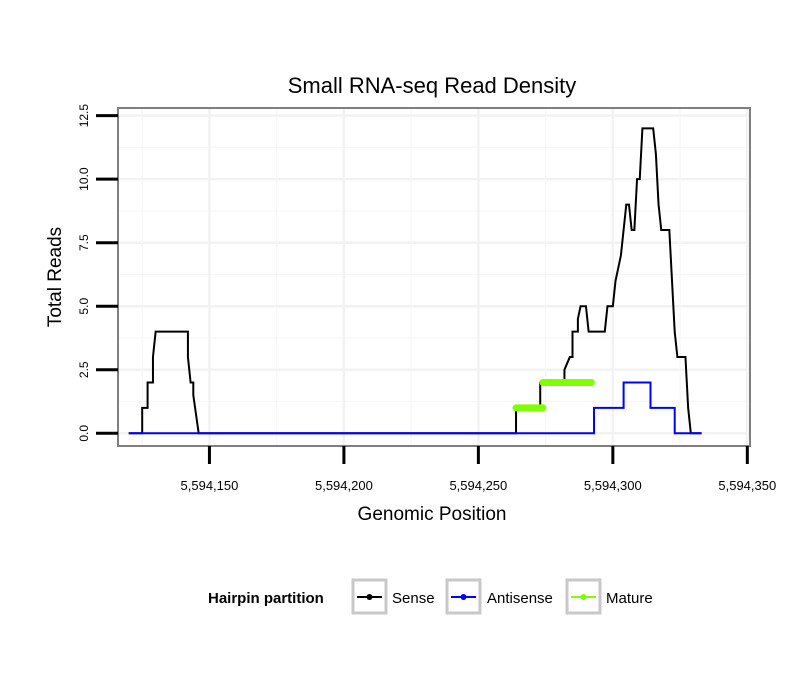 This screenshot has width=810, height=690. Describe the element at coordinates (84, 433) in the screenshot. I see `y-tick-label: 0.0` at that location.